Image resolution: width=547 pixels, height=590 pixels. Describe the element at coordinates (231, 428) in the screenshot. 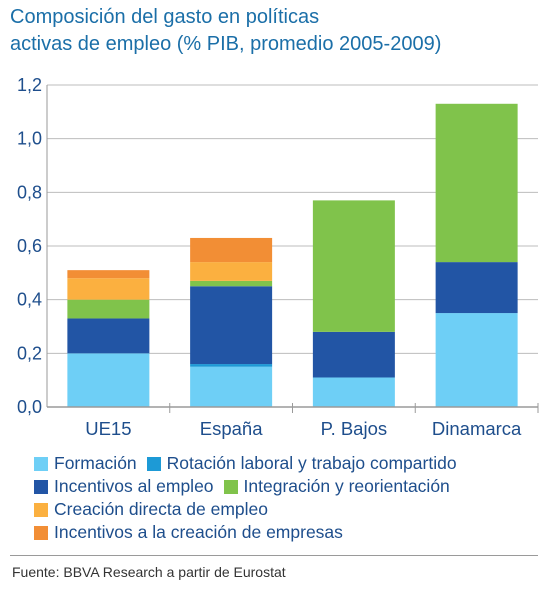

I see `x-tick-label: España` at that location.